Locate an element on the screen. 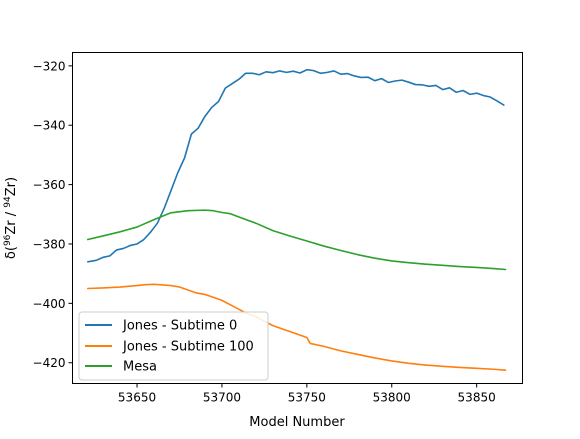  legend-label-jones-subtime-0: Jones - Subtime 0 is located at coordinates (179, 326).